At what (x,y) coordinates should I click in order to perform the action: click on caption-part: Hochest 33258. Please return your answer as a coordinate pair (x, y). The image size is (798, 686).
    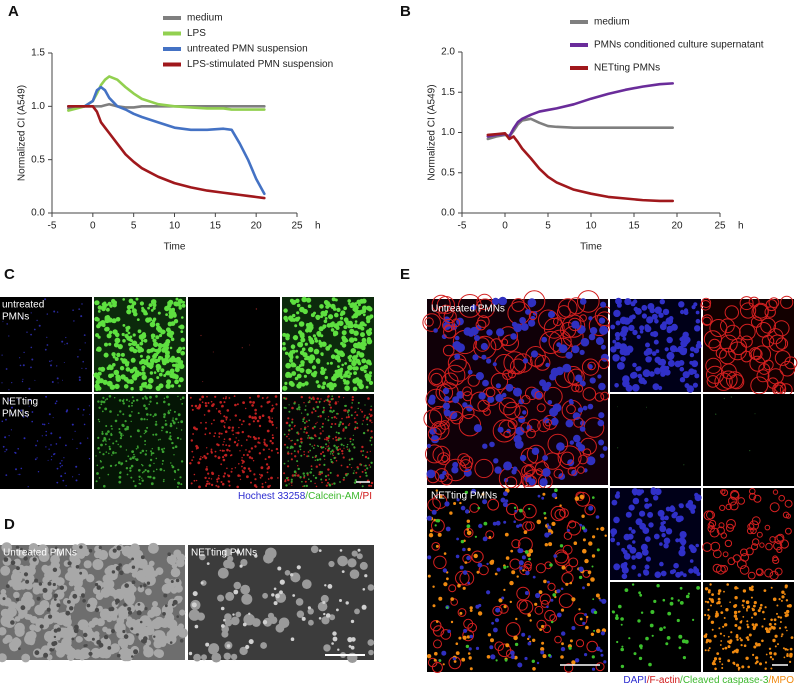
    Looking at the image, I should click on (272, 496).